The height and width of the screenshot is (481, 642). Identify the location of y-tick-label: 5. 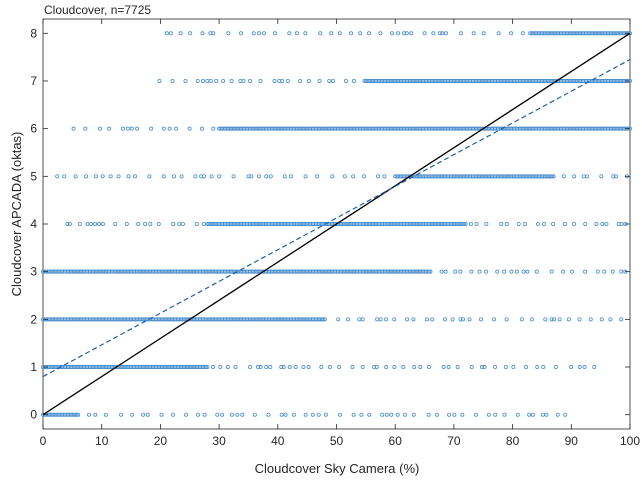
(33, 176).